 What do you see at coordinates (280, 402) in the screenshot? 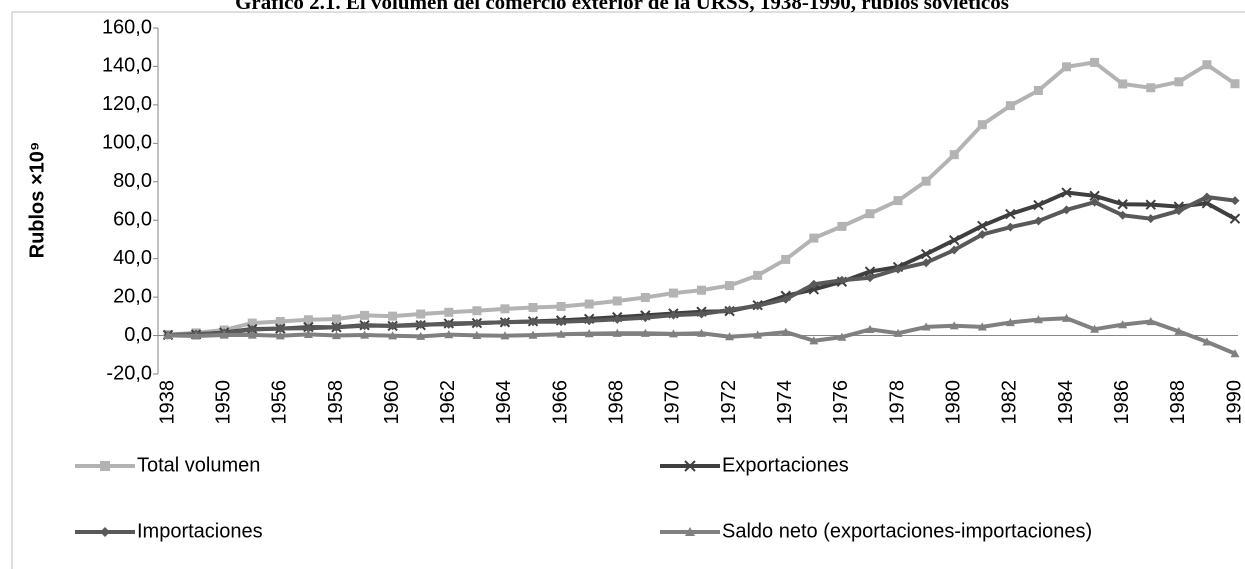
I see `x-tick-label: 1956` at bounding box center [280, 402].